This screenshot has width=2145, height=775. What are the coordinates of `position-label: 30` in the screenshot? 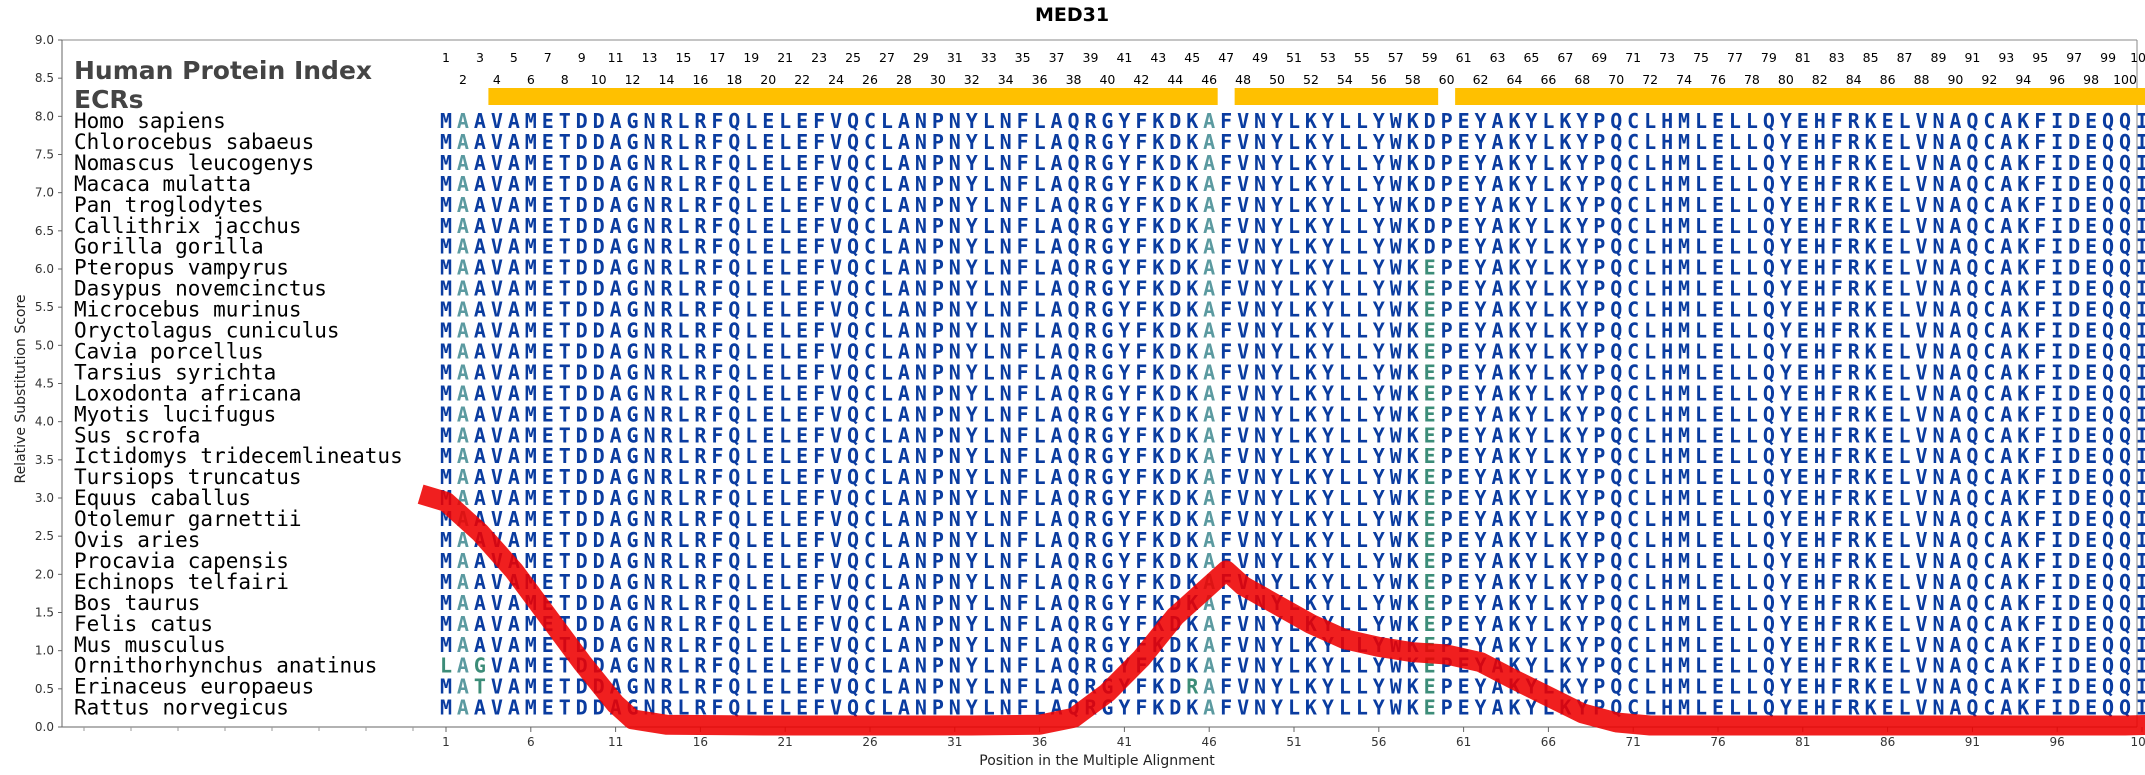 It's located at (938, 79).